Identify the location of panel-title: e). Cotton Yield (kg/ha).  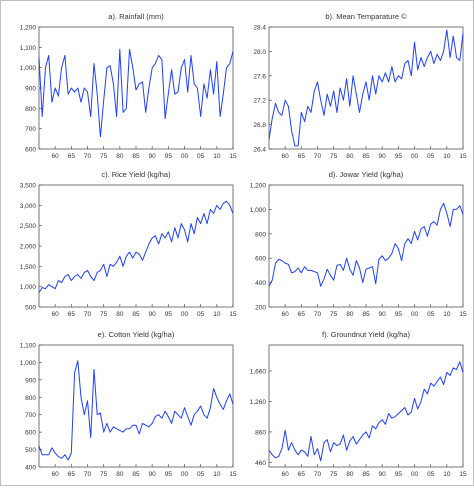
(136, 334).